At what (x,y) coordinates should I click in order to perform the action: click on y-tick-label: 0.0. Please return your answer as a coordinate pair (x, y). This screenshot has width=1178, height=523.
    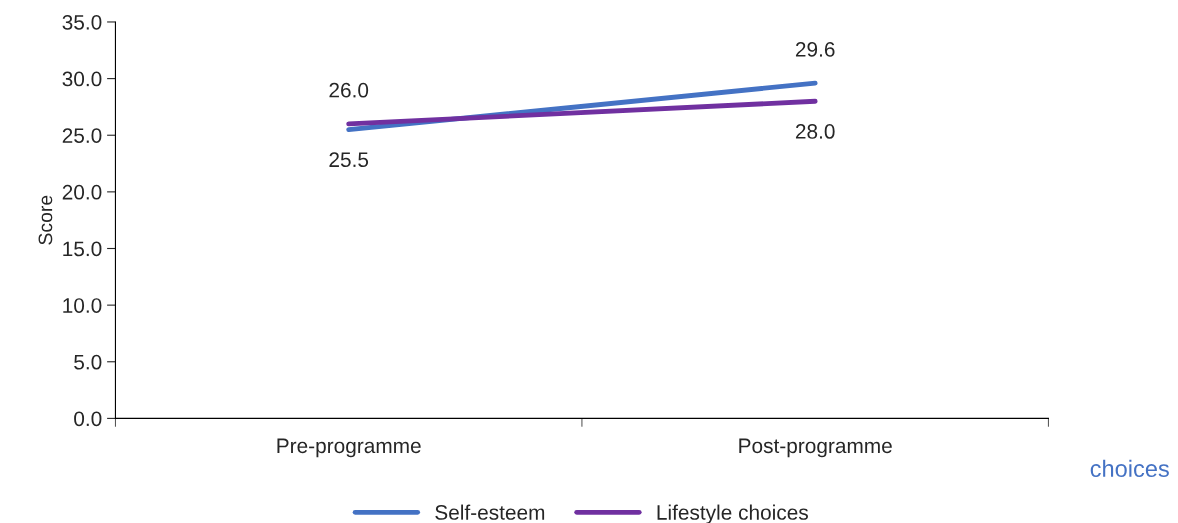
    Looking at the image, I should click on (88, 419).